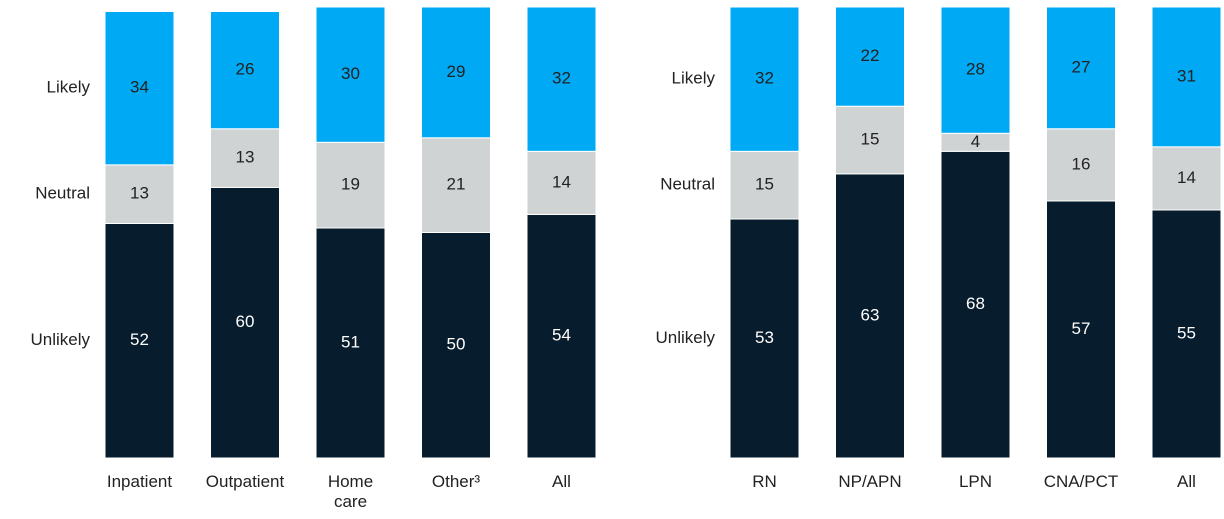 This screenshot has width=1224, height=519. I want to click on value-label: 63, so click(870, 314).